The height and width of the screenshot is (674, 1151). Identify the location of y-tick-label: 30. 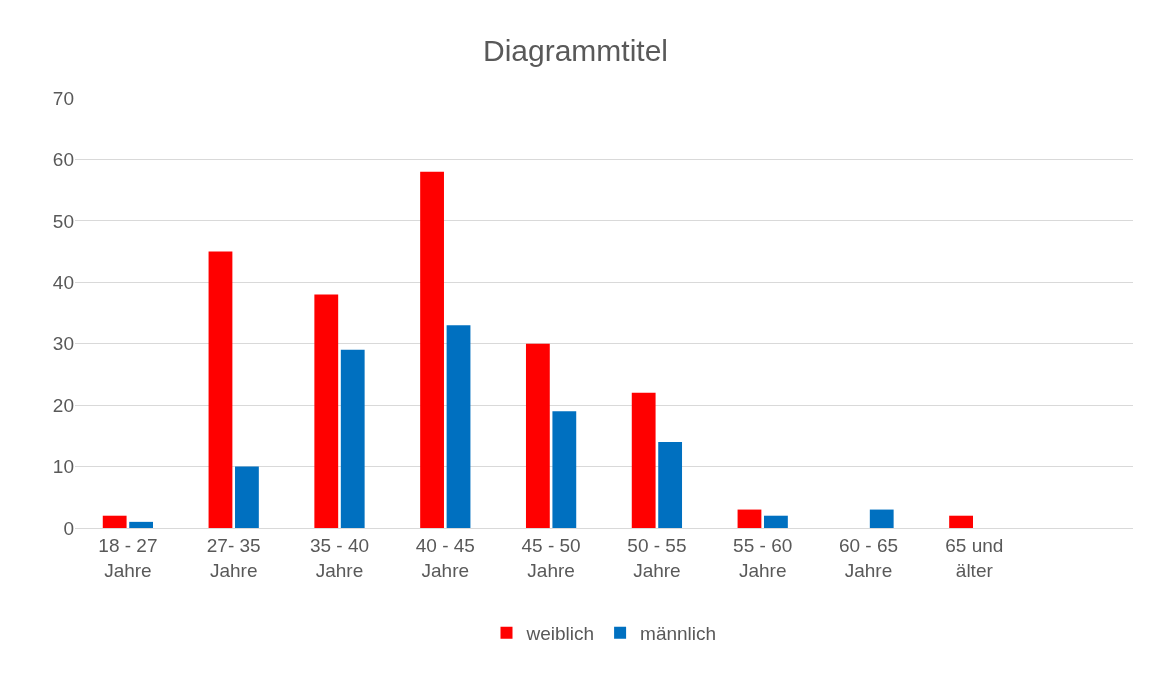
(63, 344).